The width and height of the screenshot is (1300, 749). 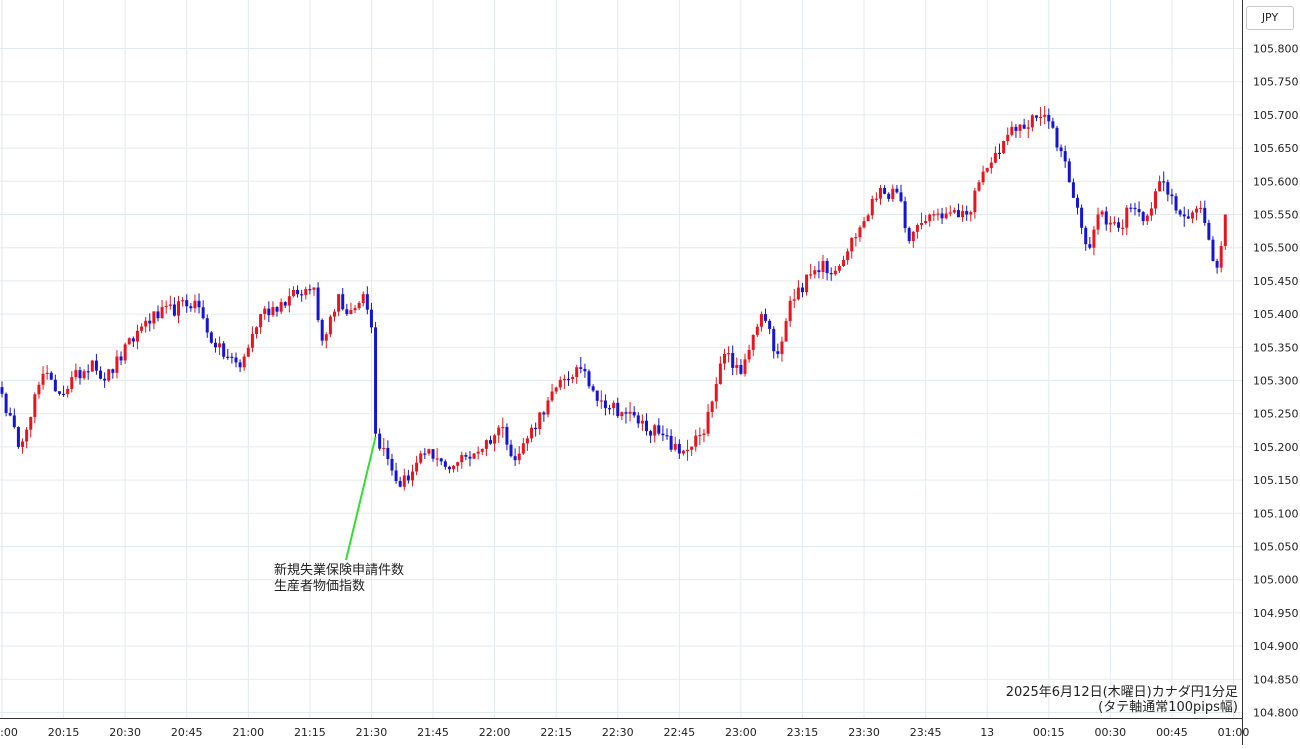 What do you see at coordinates (361, 498) in the screenshot?
I see `event-pointer-line` at bounding box center [361, 498].